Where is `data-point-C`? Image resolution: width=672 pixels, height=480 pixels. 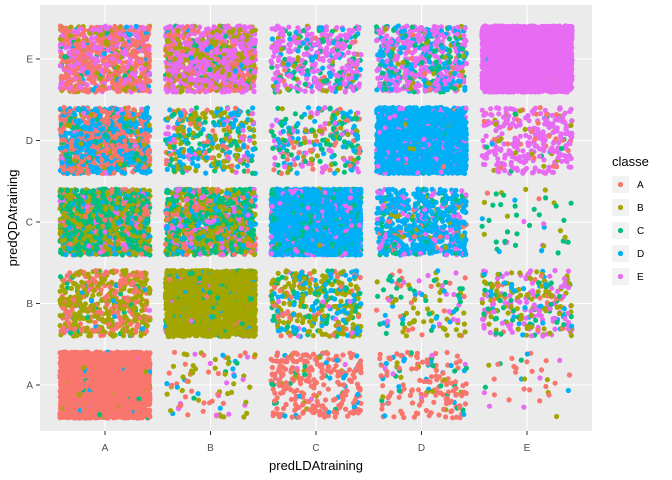
data-point-C is located at coordinates (433, 366).